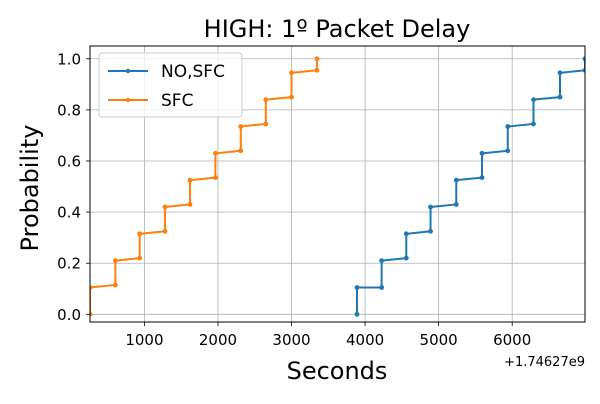 The width and height of the screenshot is (600, 404). Describe the element at coordinates (177, 101) in the screenshot. I see `legend-label-sfc: SFC` at that location.